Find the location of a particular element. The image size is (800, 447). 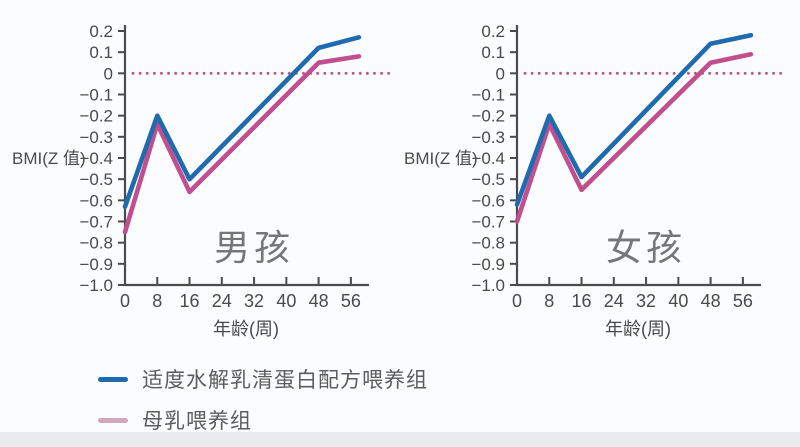

legend-item-breastfed-group: 母乳喂养组 is located at coordinates (263, 420).